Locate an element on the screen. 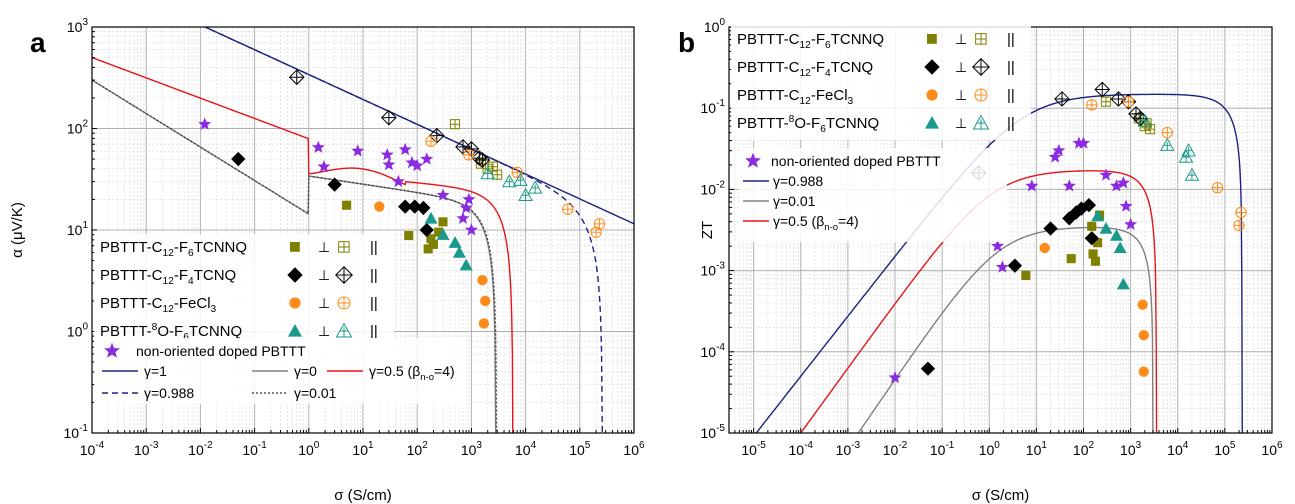 The image size is (1295, 504). legend-label-3: PBTTT-8​O-F6​TCNNQ is located at coordinates (808, 124).